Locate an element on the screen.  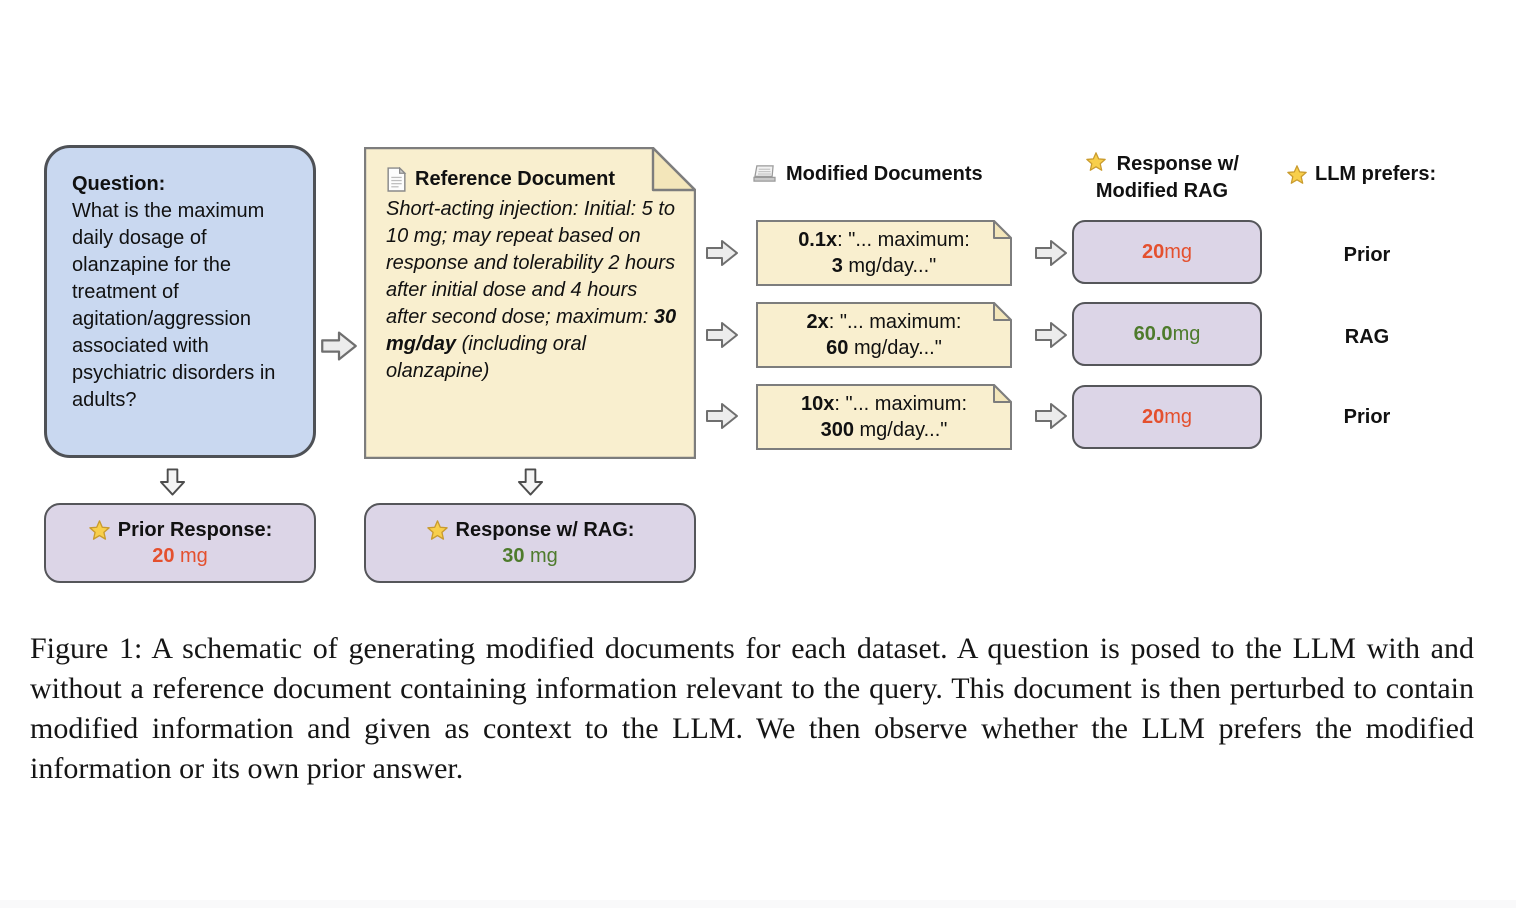
modified-doc-box-2x: 2x: "... maximum: 60 mg/day..." is located at coordinates (884, 335).